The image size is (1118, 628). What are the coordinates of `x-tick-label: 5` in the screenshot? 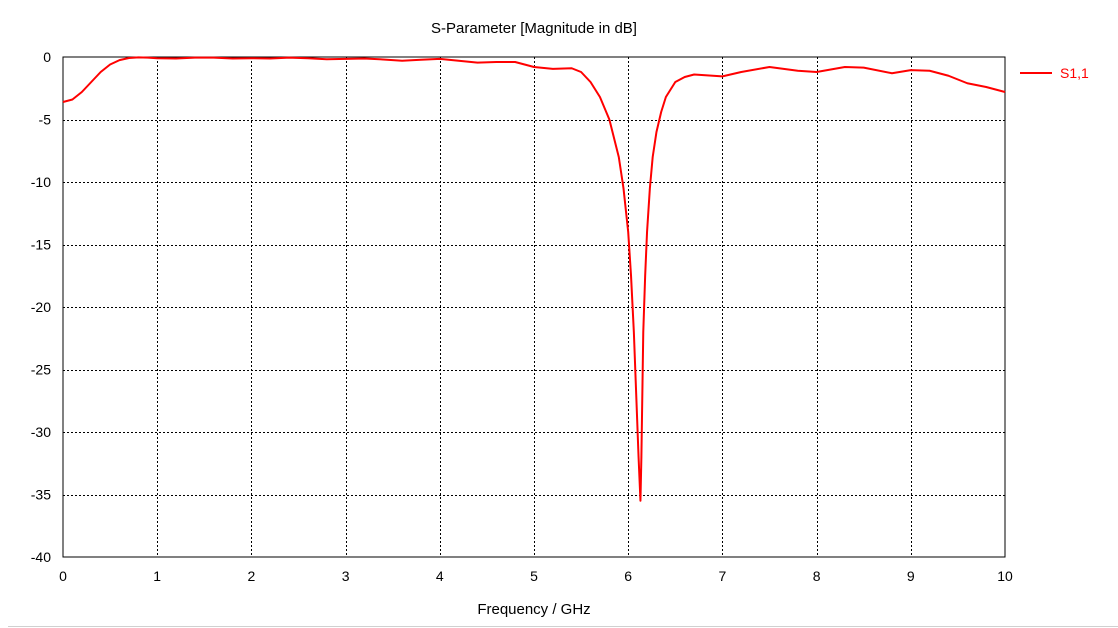 It's located at (534, 576).